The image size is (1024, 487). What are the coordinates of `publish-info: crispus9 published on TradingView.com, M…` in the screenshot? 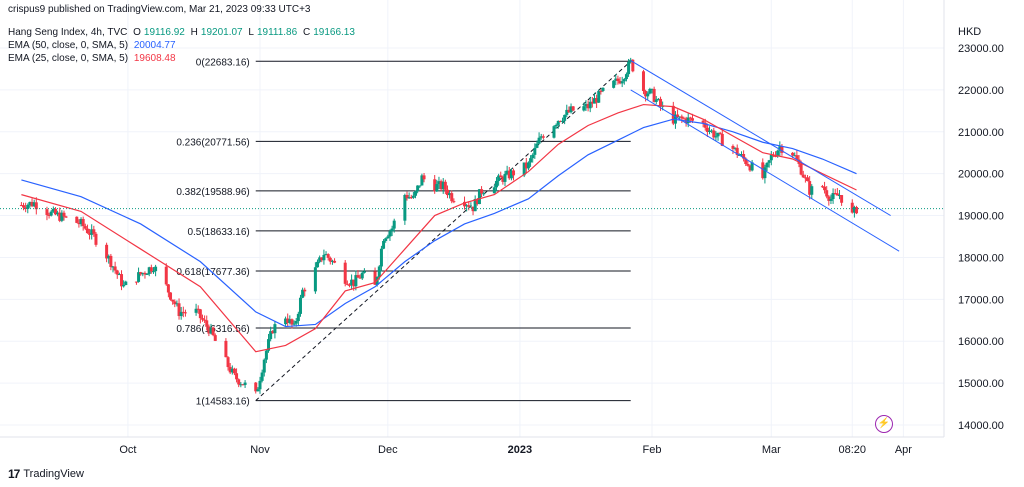 It's located at (161, 9).